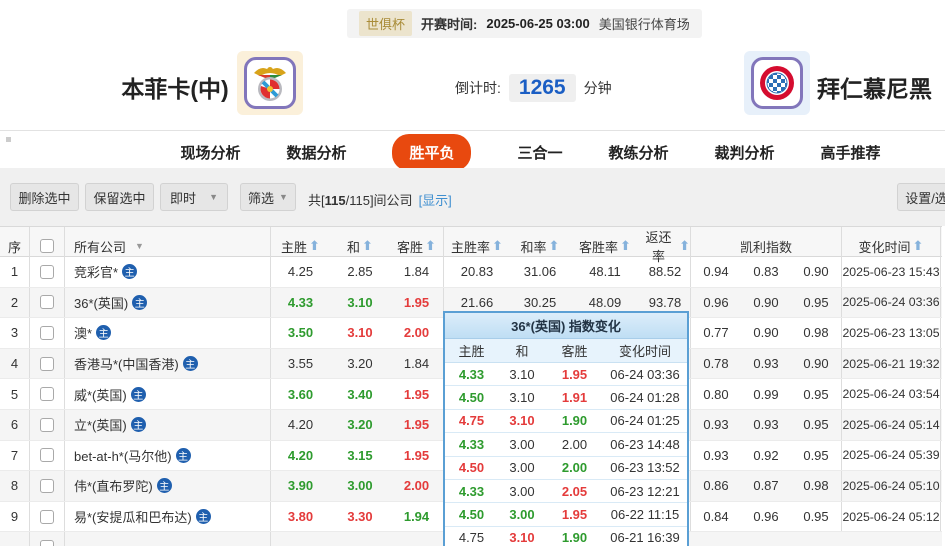 This screenshot has height=546, width=945. Describe the element at coordinates (605, 246) in the screenshot. I see `col-away-rate: 客胜率 ⬆` at that location.